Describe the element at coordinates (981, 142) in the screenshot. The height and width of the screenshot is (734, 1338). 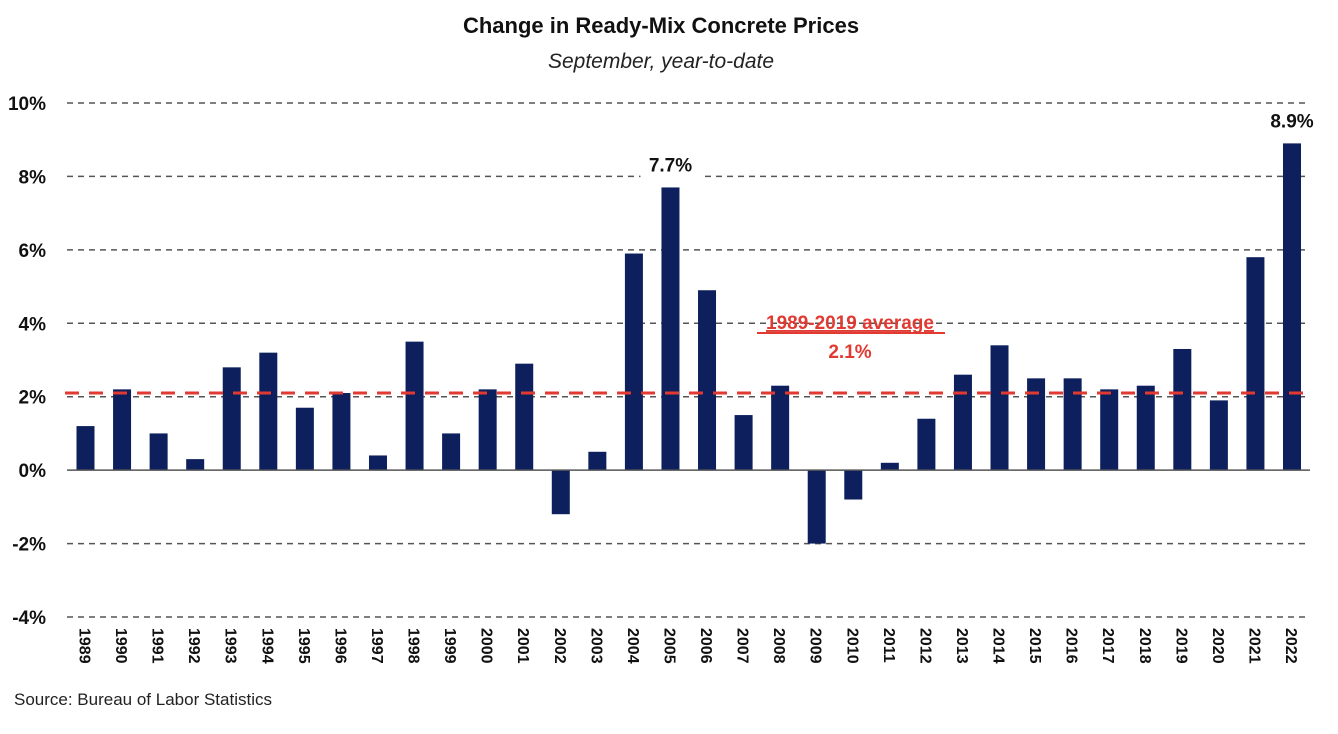
I see `data-labels: 7.7% 8.9%` at that location.